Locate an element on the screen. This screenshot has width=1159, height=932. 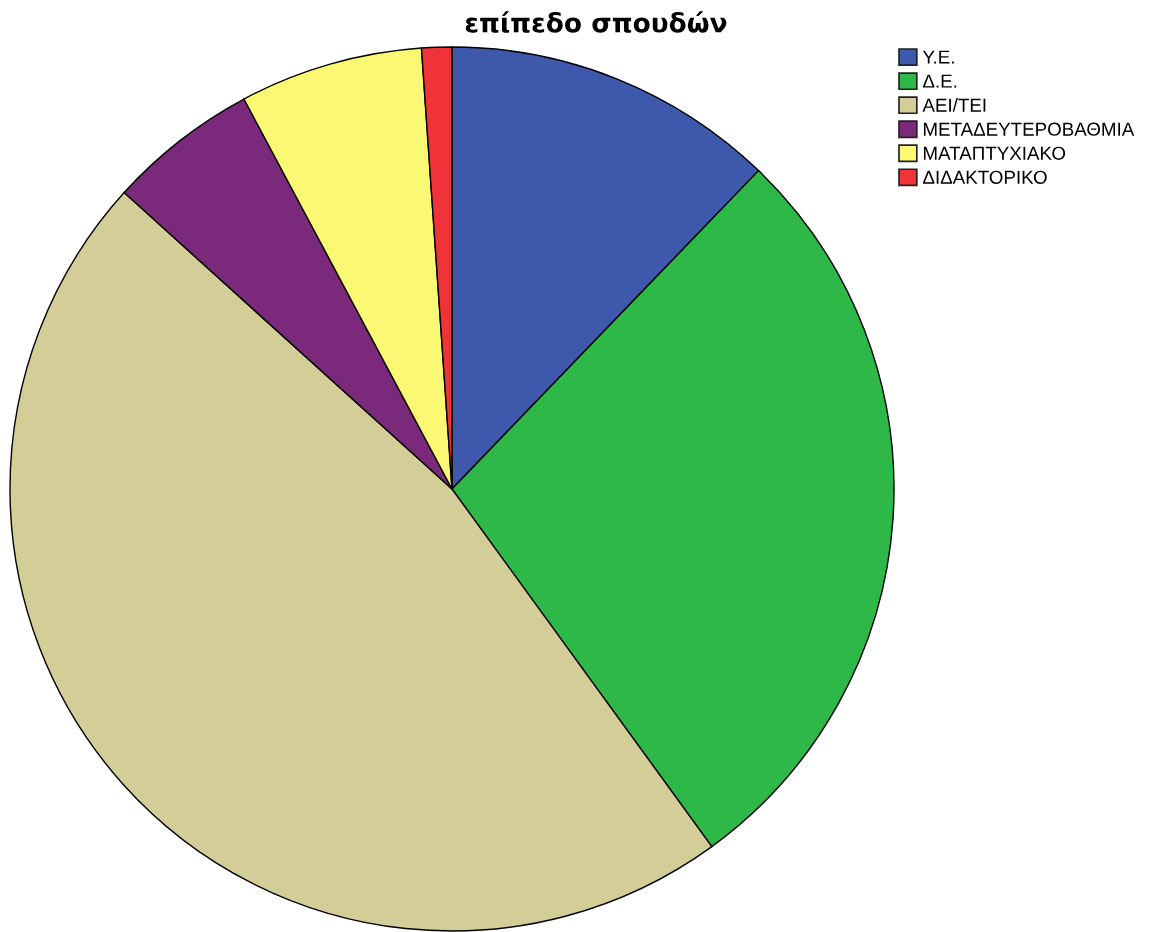
chart-title: επίπεδο σπουδών is located at coordinates (596, 22).